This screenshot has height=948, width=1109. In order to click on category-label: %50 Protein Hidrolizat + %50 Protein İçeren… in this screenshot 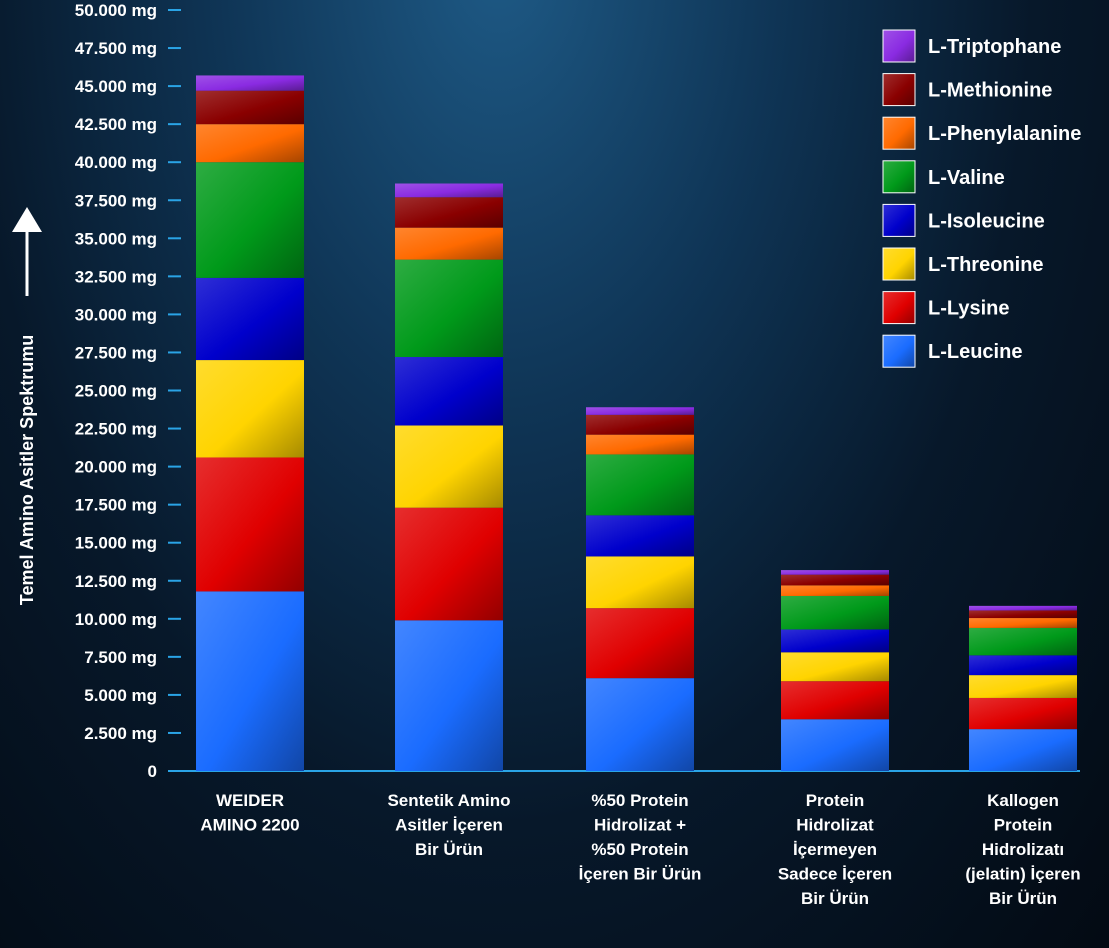, I will do `click(640, 837)`.